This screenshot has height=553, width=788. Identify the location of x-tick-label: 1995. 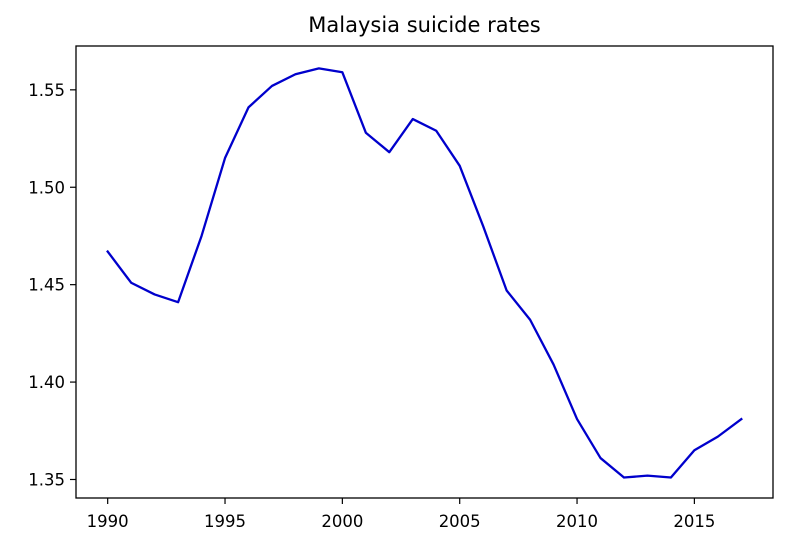
(225, 521).